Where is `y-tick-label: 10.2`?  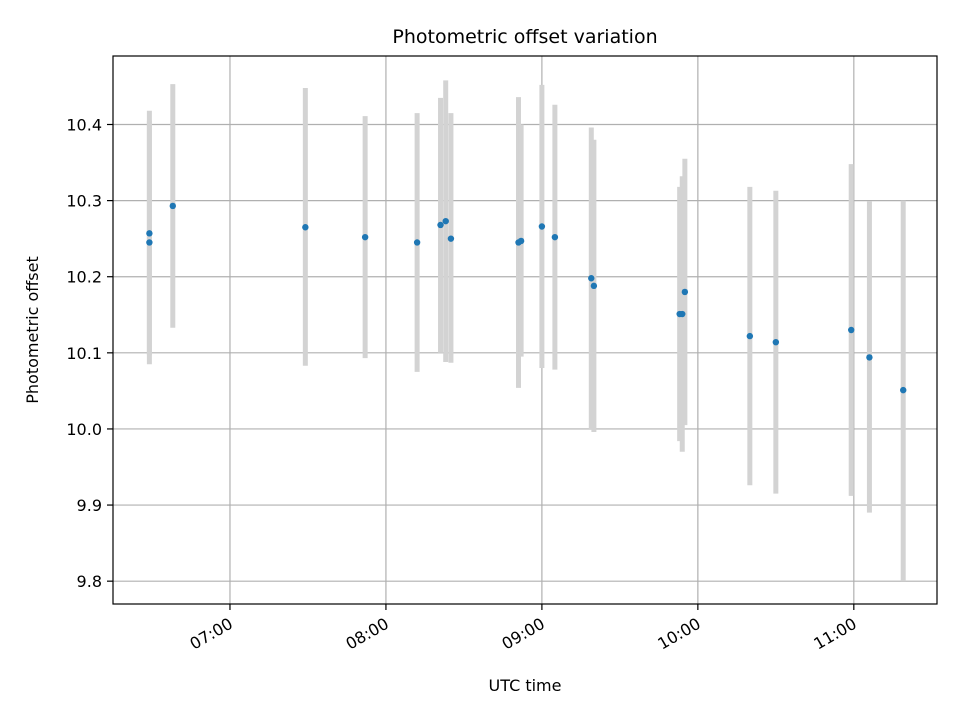
y-tick-label: 10.2 is located at coordinates (84, 277).